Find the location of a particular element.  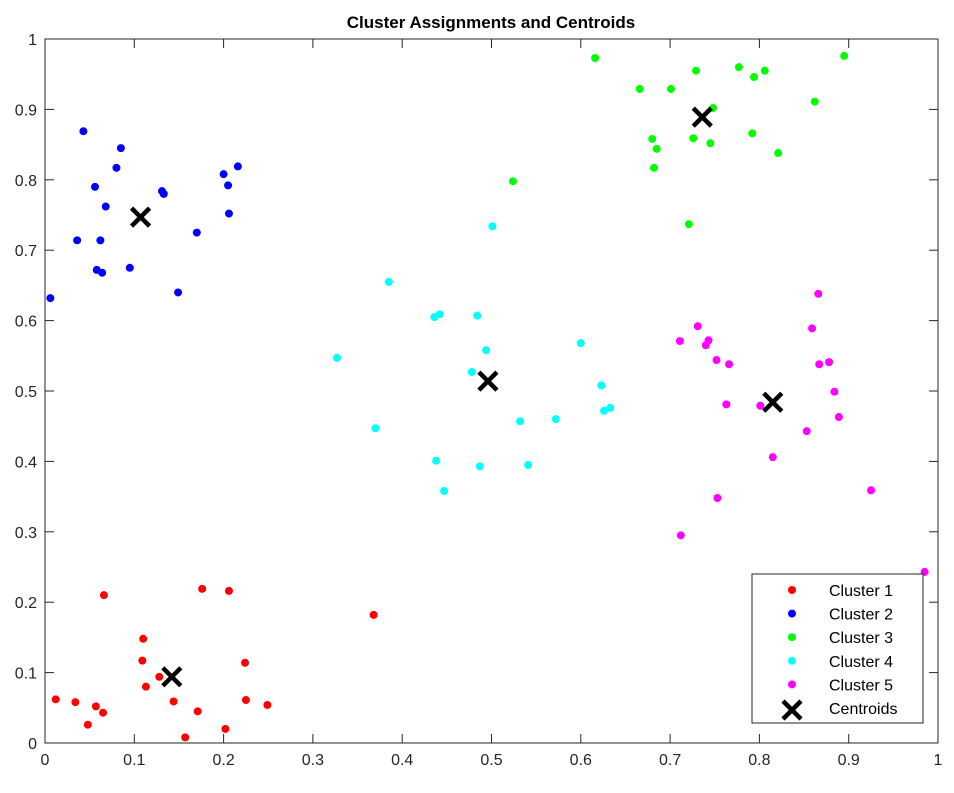

x-tick-label: 0.1 is located at coordinates (134, 760).